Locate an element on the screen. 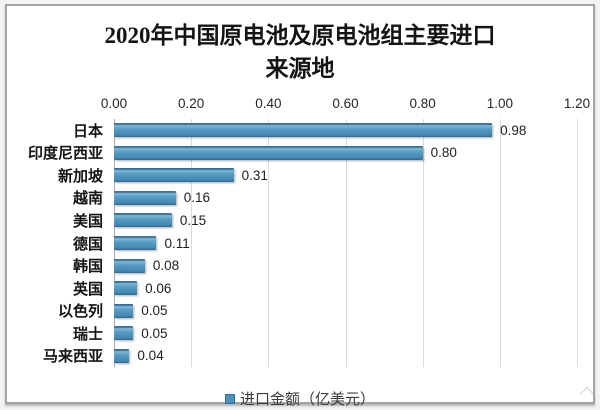  legend: 进口金额（亿美元） is located at coordinates (300, 398).